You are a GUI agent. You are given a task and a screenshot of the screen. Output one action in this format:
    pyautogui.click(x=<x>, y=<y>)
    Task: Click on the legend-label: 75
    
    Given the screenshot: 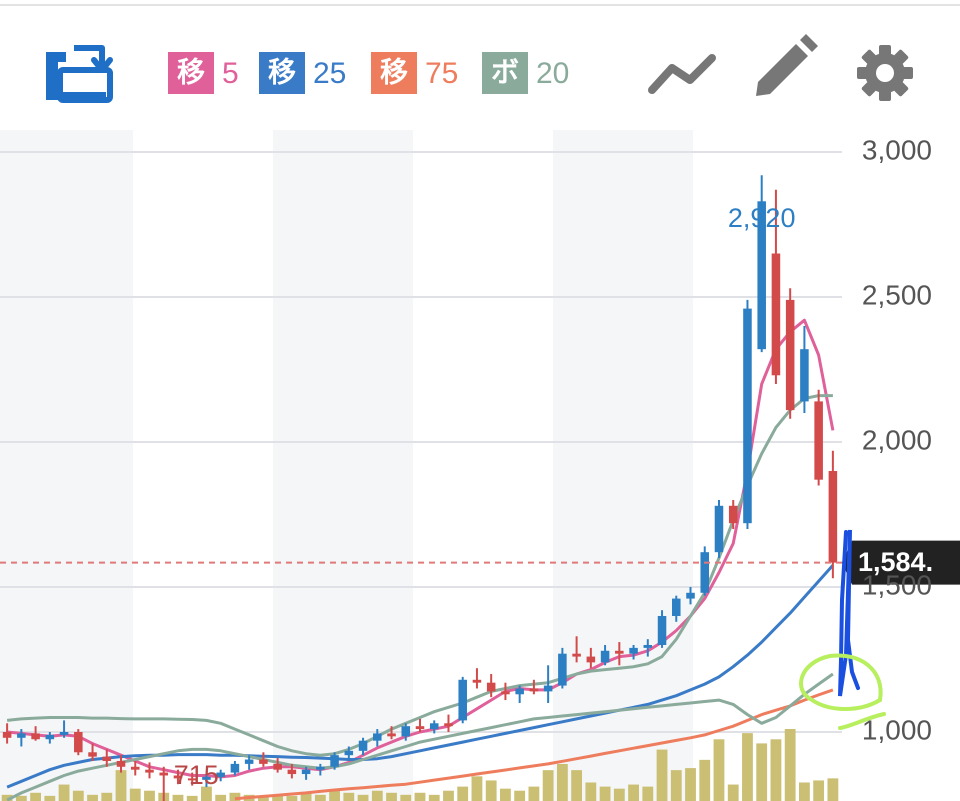 What is the action you would take?
    pyautogui.click(x=441, y=73)
    